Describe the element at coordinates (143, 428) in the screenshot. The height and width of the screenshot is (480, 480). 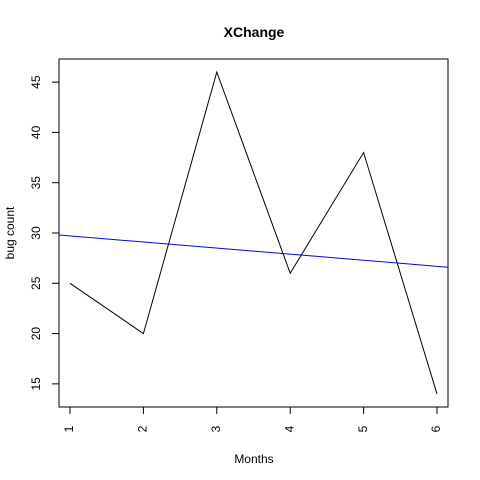
I see `x-tick-label-2: 2` at that location.